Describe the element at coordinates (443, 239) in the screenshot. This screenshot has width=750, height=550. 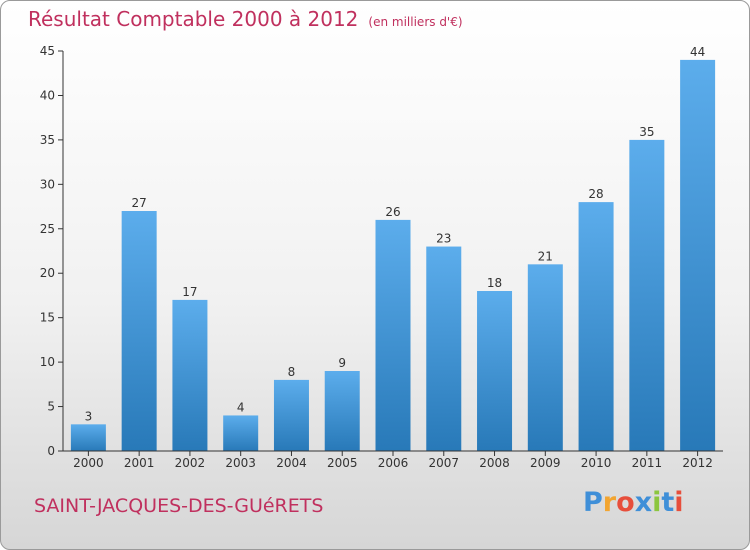
I see `data-label-2007: 23` at that location.